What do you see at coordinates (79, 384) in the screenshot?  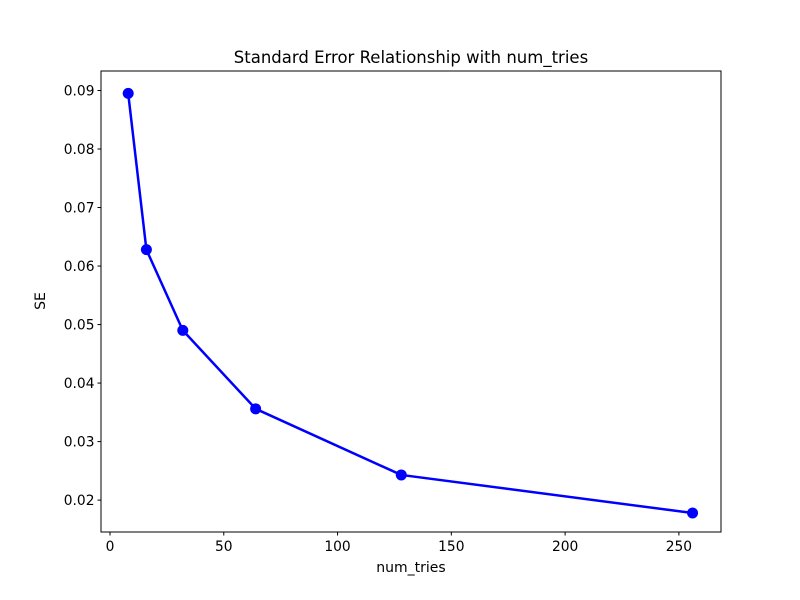 I see `y-tick-label: 0.04` at bounding box center [79, 384].